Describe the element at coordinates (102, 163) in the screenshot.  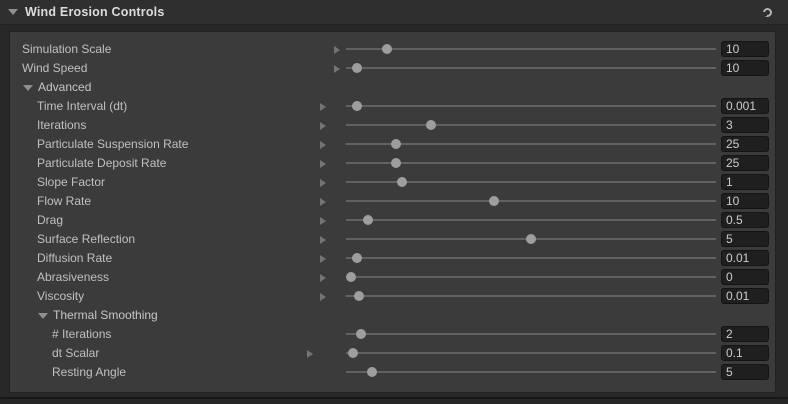
I see `property-label-particulate-deposit-rate: Particulate Deposit Rate` at that location.